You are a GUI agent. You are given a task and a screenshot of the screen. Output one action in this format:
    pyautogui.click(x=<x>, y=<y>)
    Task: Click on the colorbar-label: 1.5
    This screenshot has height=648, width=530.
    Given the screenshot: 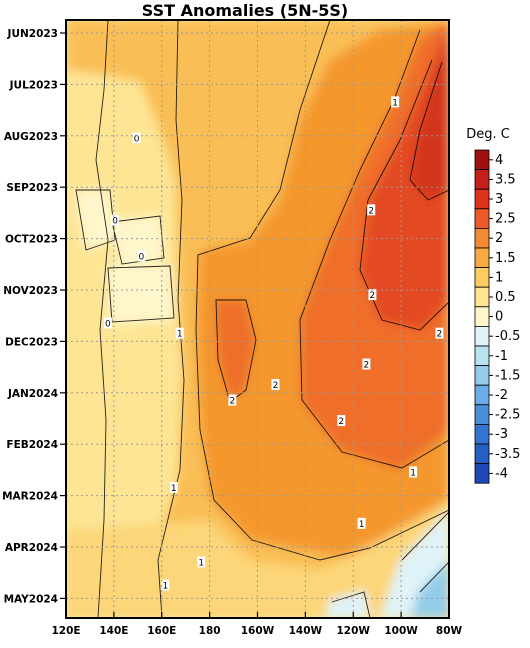 What is the action you would take?
    pyautogui.click(x=505, y=258)
    